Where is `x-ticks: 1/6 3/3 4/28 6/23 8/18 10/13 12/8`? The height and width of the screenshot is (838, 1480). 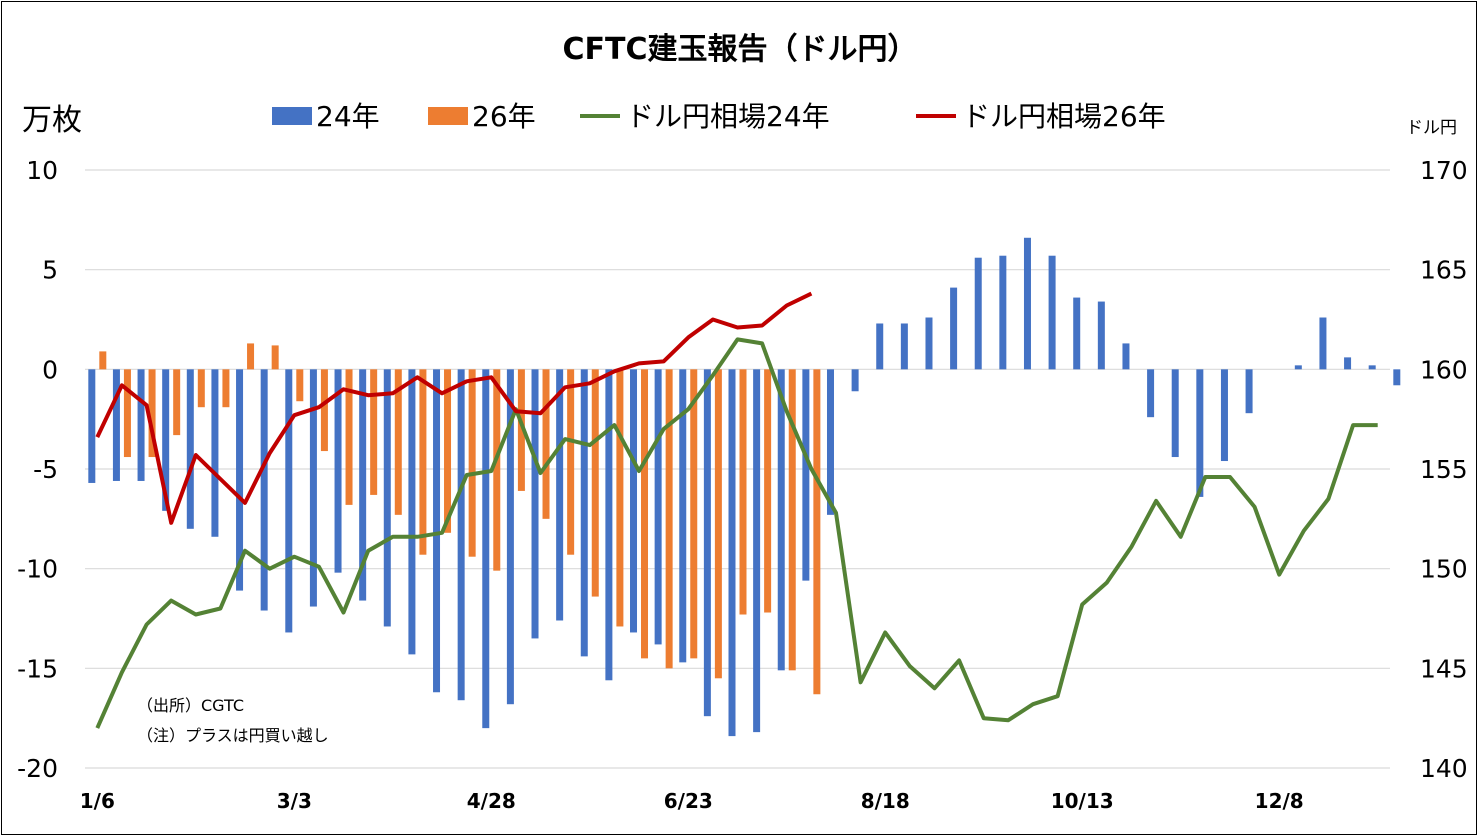
x-ticks: 1/6 3/3 4/28 6/23 8/18 10/13 12/8 is located at coordinates (692, 801).